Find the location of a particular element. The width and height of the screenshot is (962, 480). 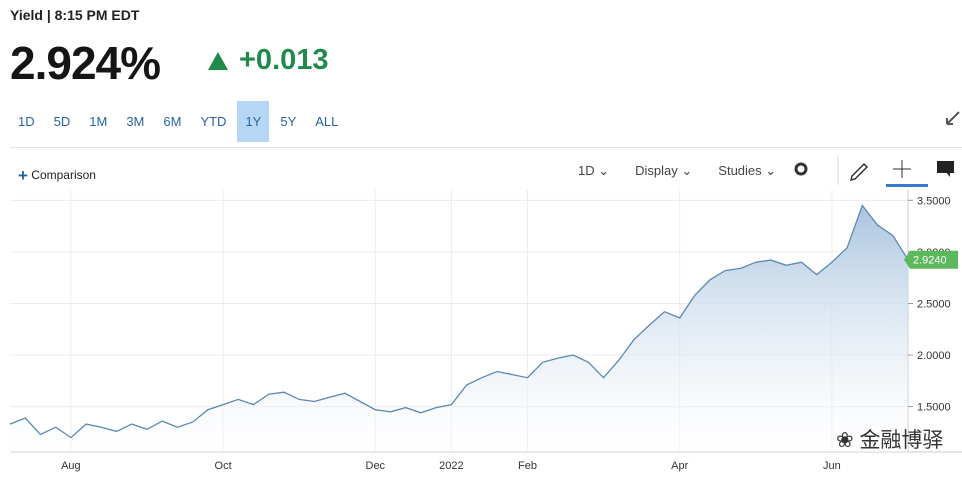

change-value: +0.013 is located at coordinates (284, 60).